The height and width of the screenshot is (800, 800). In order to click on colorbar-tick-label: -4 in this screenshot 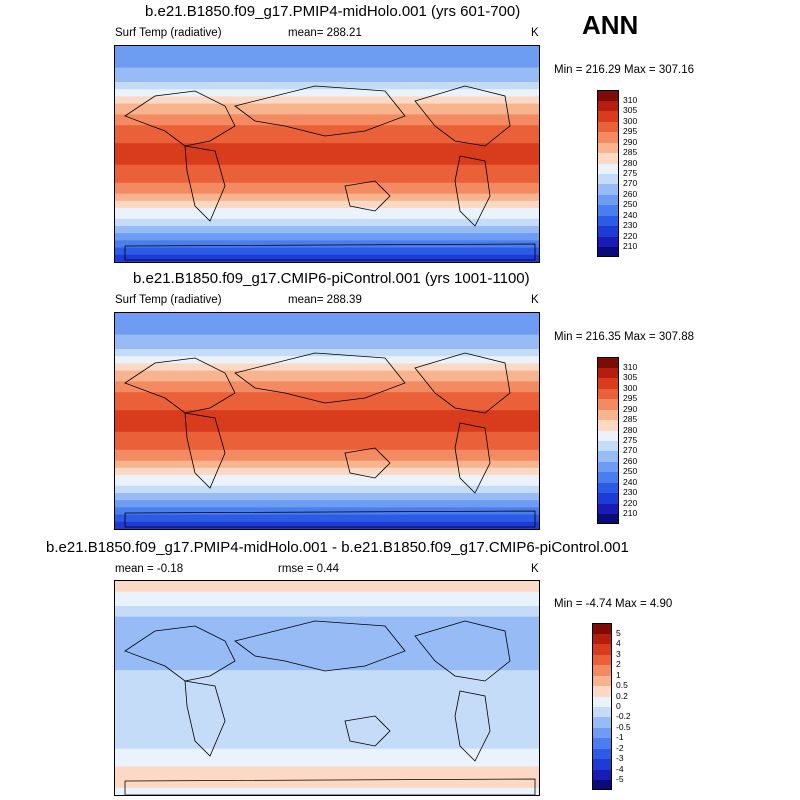, I will do `click(620, 768)`.